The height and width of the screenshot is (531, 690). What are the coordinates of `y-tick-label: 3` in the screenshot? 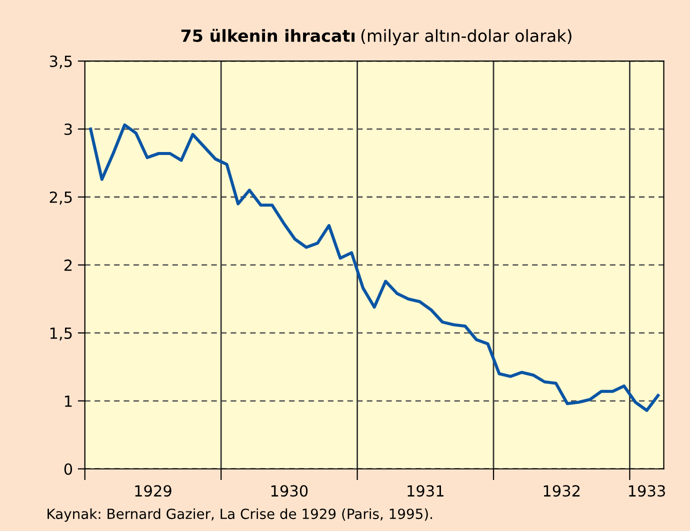 It's located at (68, 130).